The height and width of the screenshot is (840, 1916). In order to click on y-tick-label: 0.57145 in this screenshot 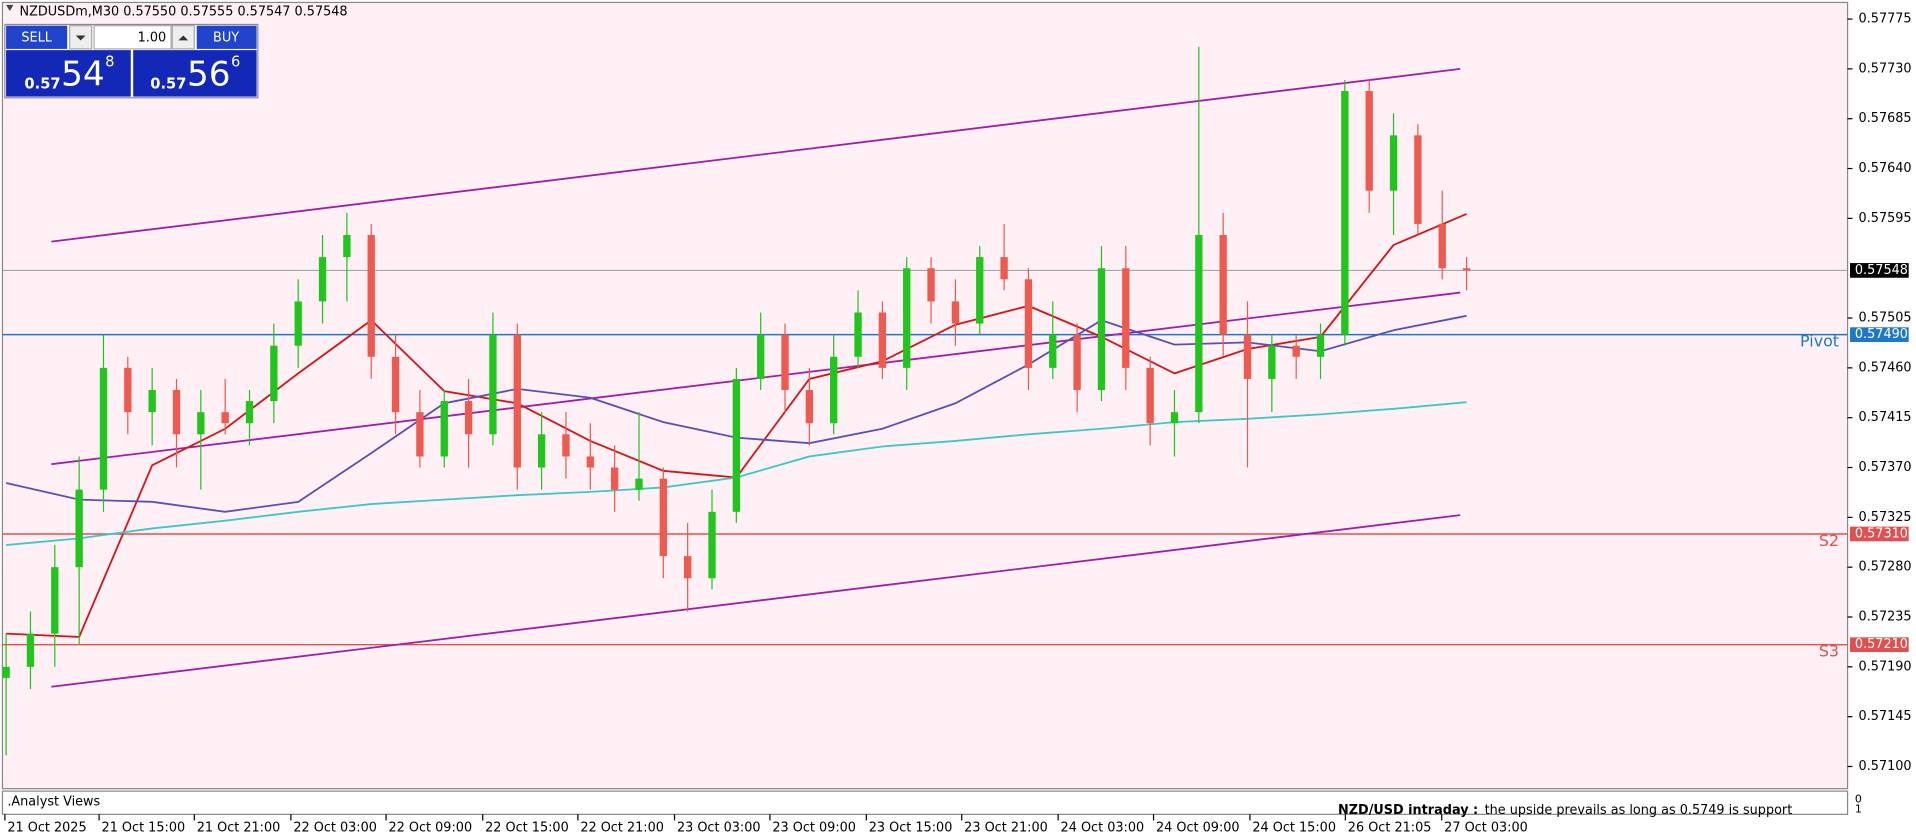, I will do `click(1885, 716)`.